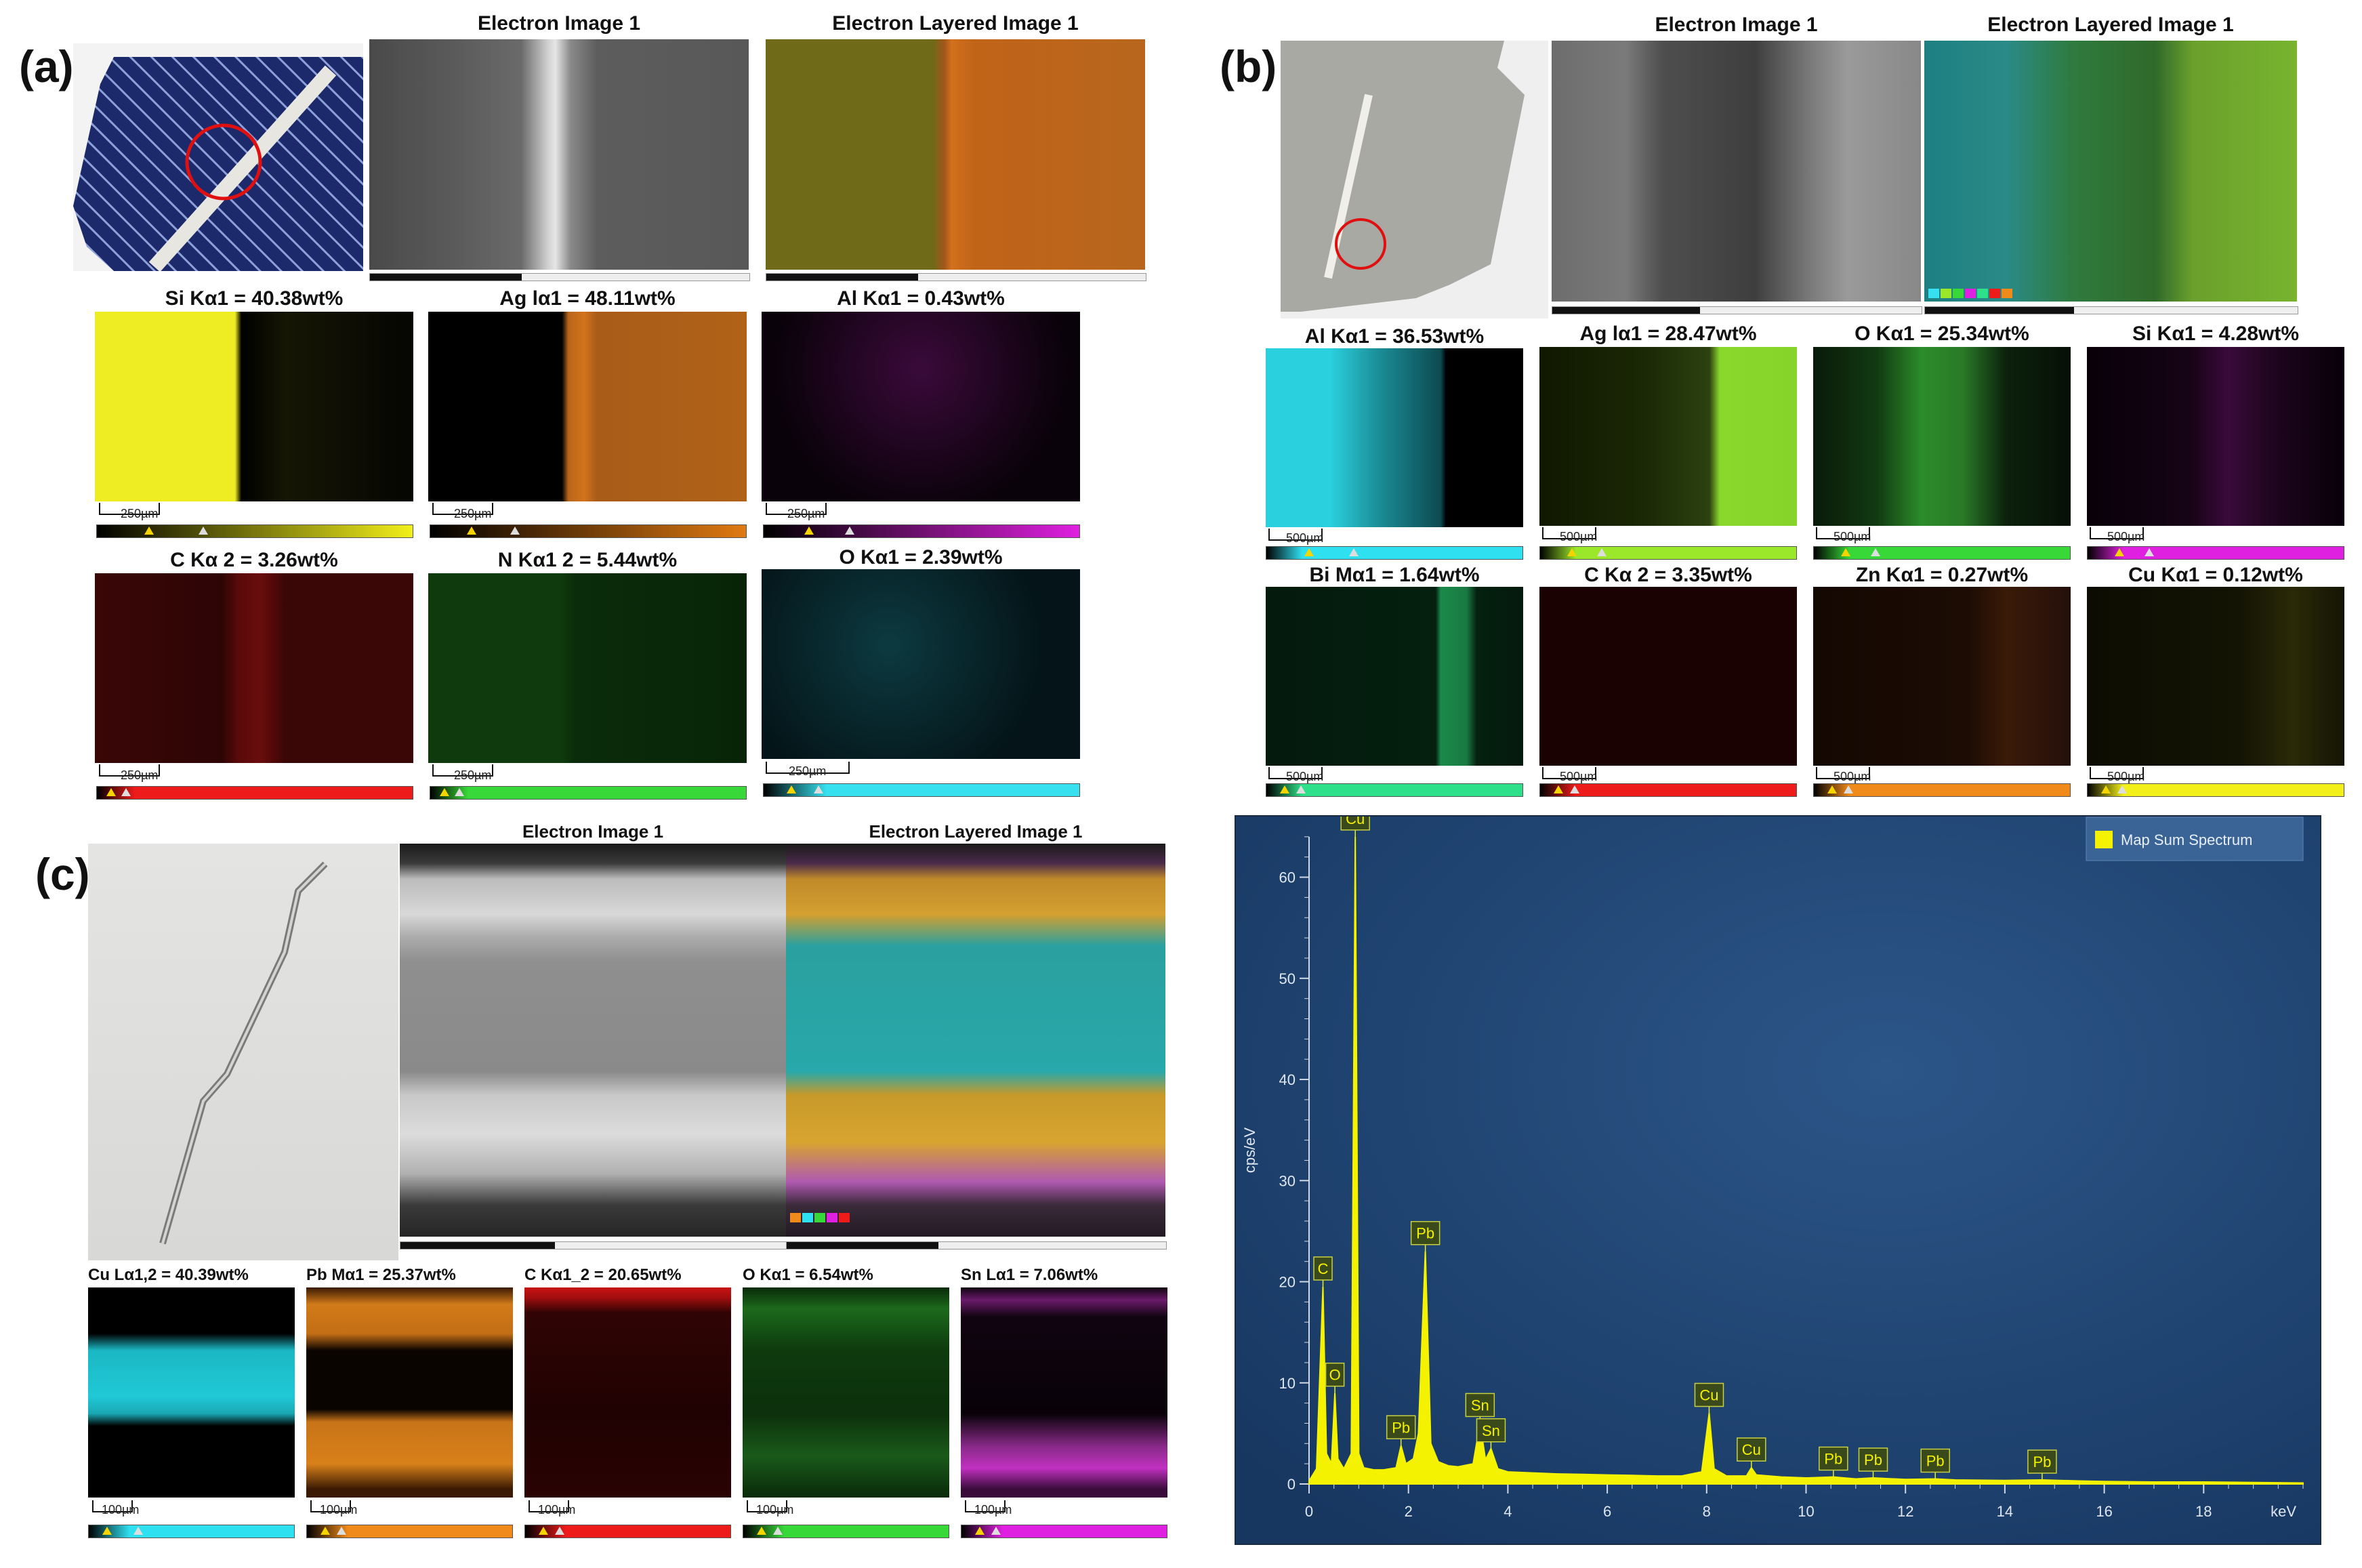 The height and width of the screenshot is (1568, 2362). I want to click on x-tick-label: 2, so click(1409, 1511).